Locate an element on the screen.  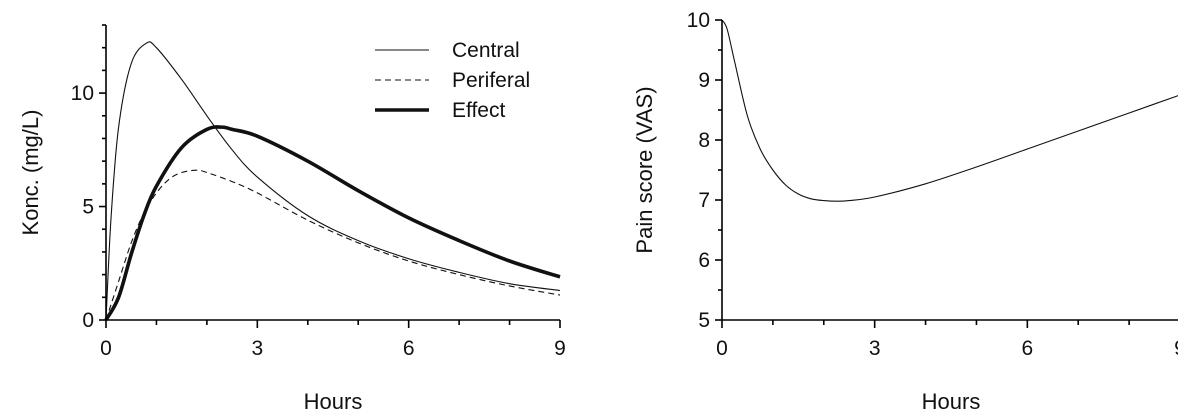
legend: Central Periferal Effect is located at coordinates (452, 80).